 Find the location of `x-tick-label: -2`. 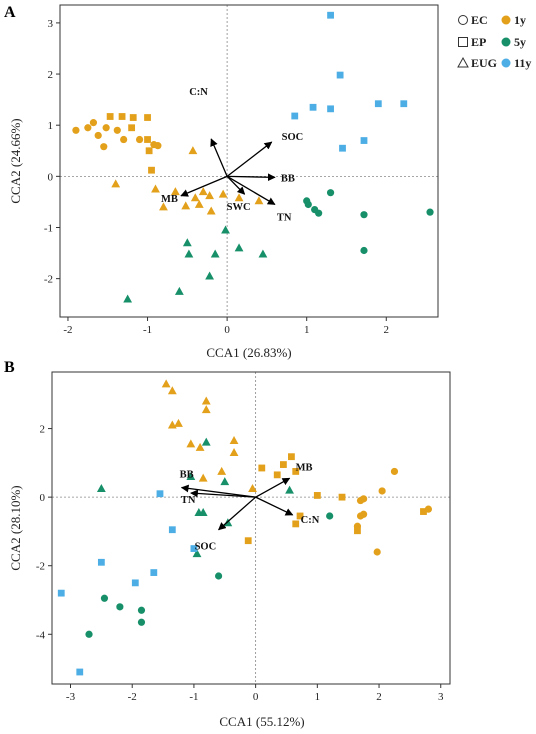

x-tick-label: -2 is located at coordinates (132, 697).